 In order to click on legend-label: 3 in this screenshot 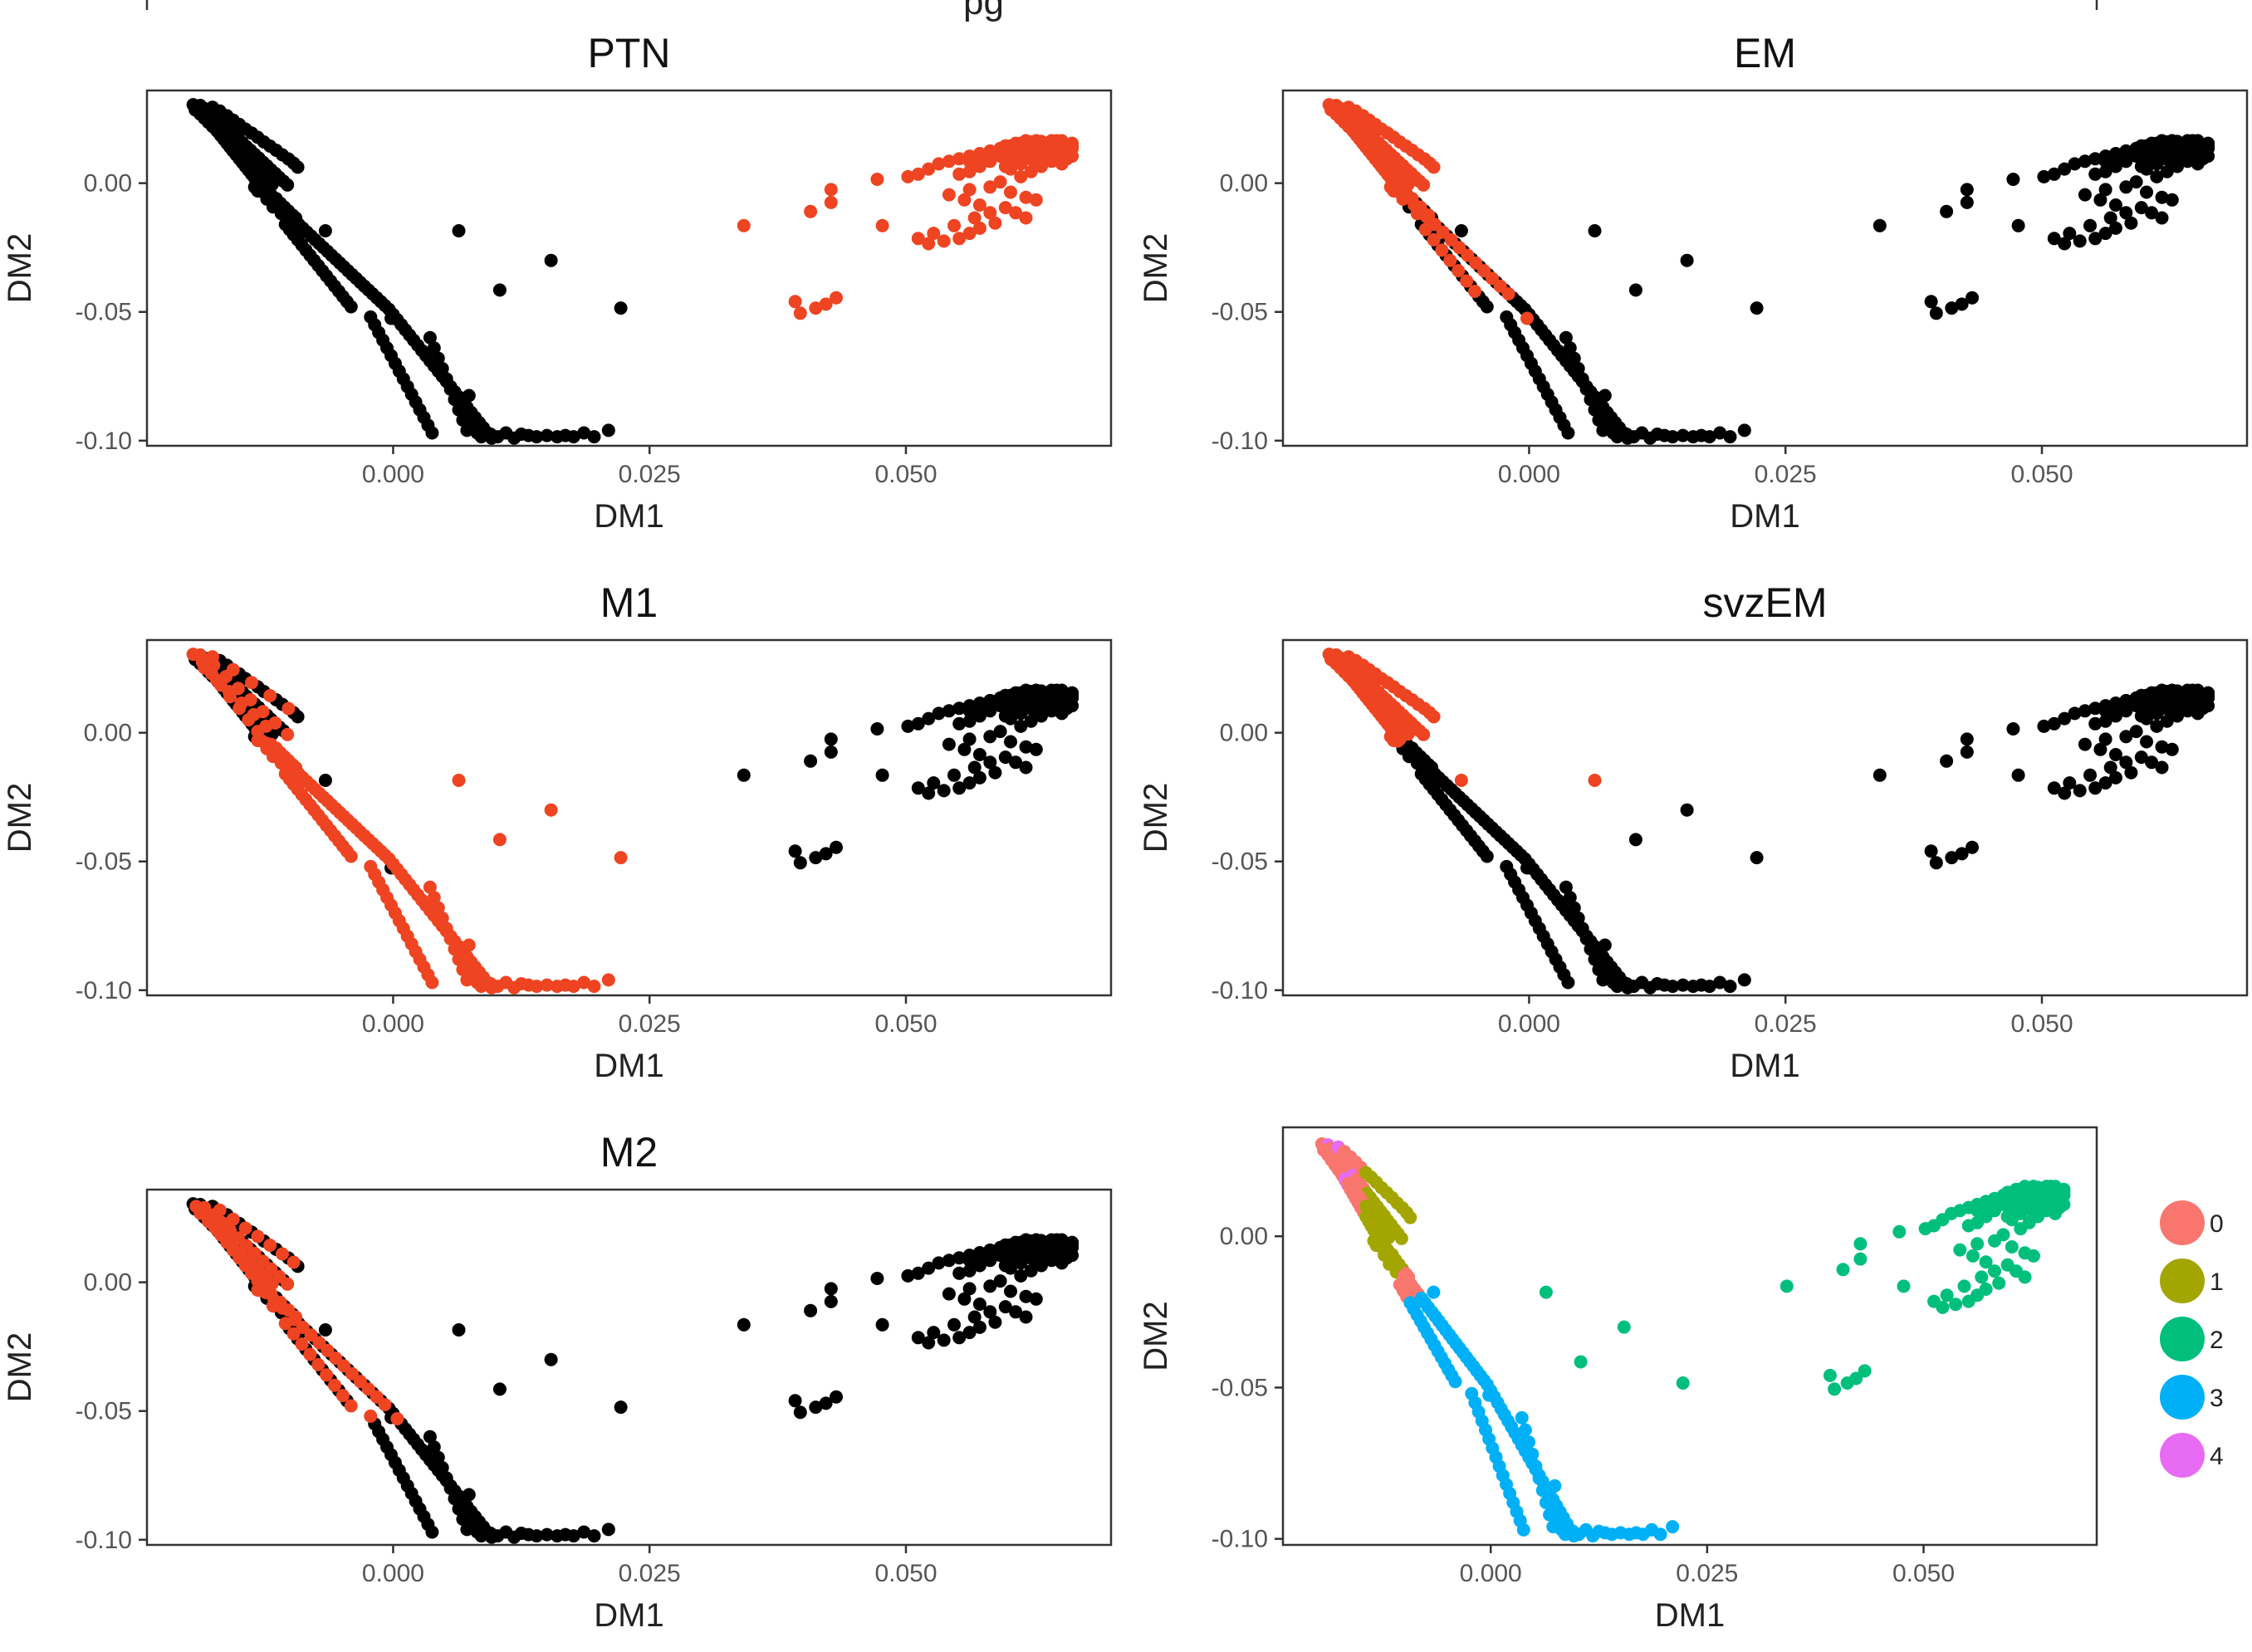, I will do `click(2217, 1398)`.